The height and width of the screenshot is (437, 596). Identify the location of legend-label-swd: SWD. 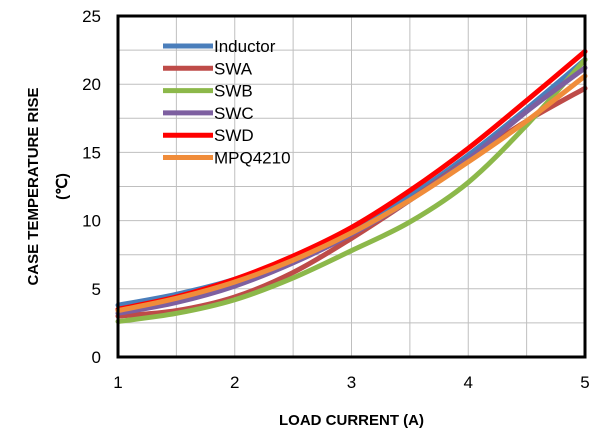
(234, 135).